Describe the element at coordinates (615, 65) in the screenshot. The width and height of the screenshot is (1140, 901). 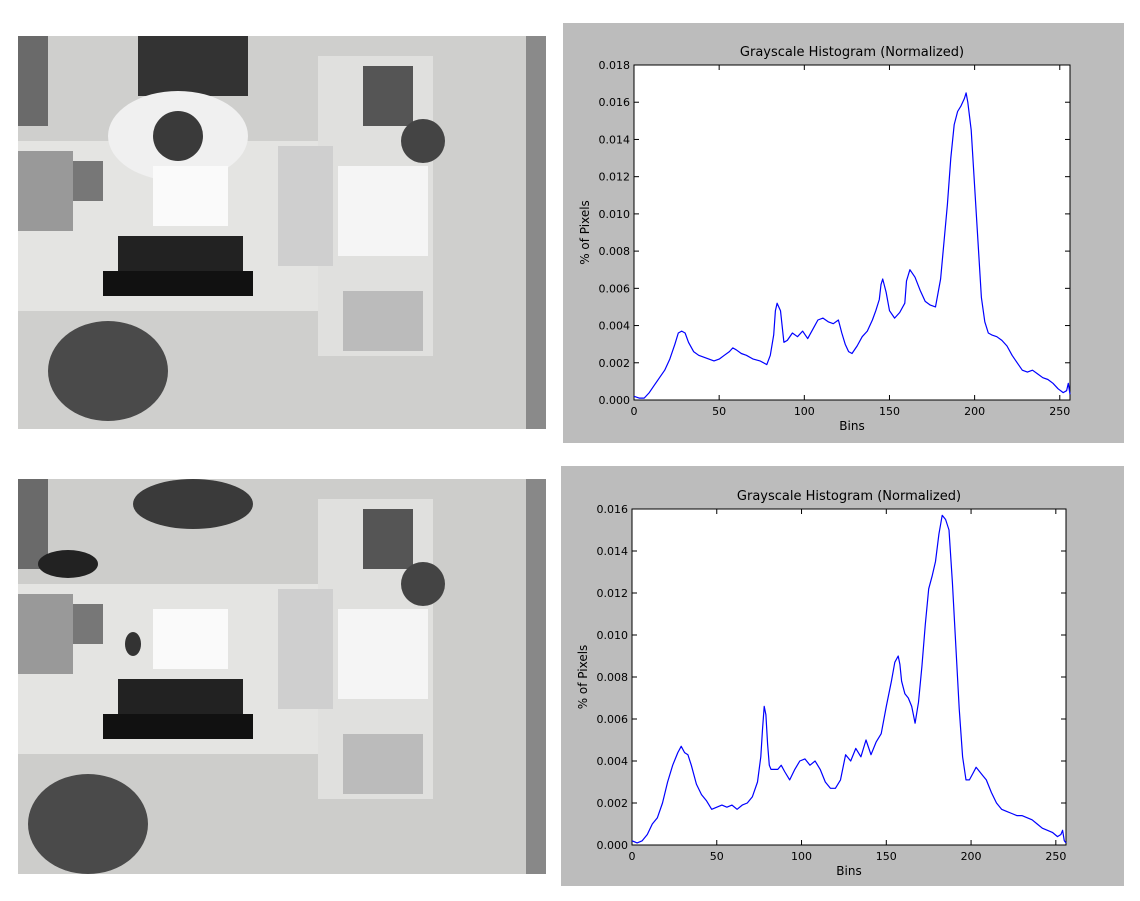
I see `y-tick-label: 0.018` at that location.